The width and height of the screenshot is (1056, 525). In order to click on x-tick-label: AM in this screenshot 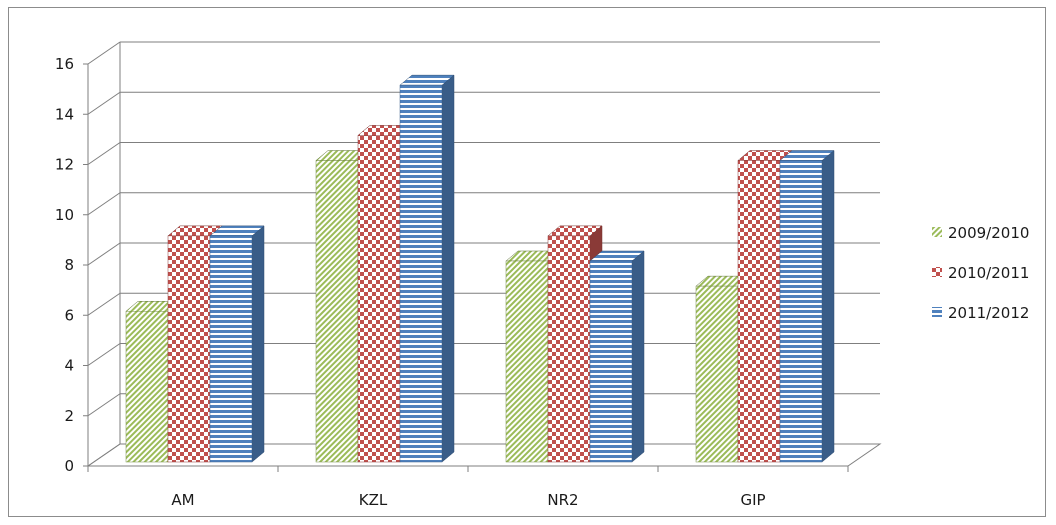, I will do `click(182, 500)`.